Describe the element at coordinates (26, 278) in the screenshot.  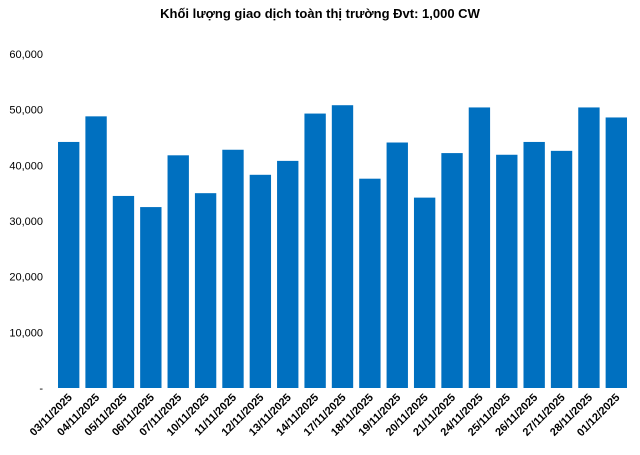
I see `y-tick-label: 20,000` at that location.